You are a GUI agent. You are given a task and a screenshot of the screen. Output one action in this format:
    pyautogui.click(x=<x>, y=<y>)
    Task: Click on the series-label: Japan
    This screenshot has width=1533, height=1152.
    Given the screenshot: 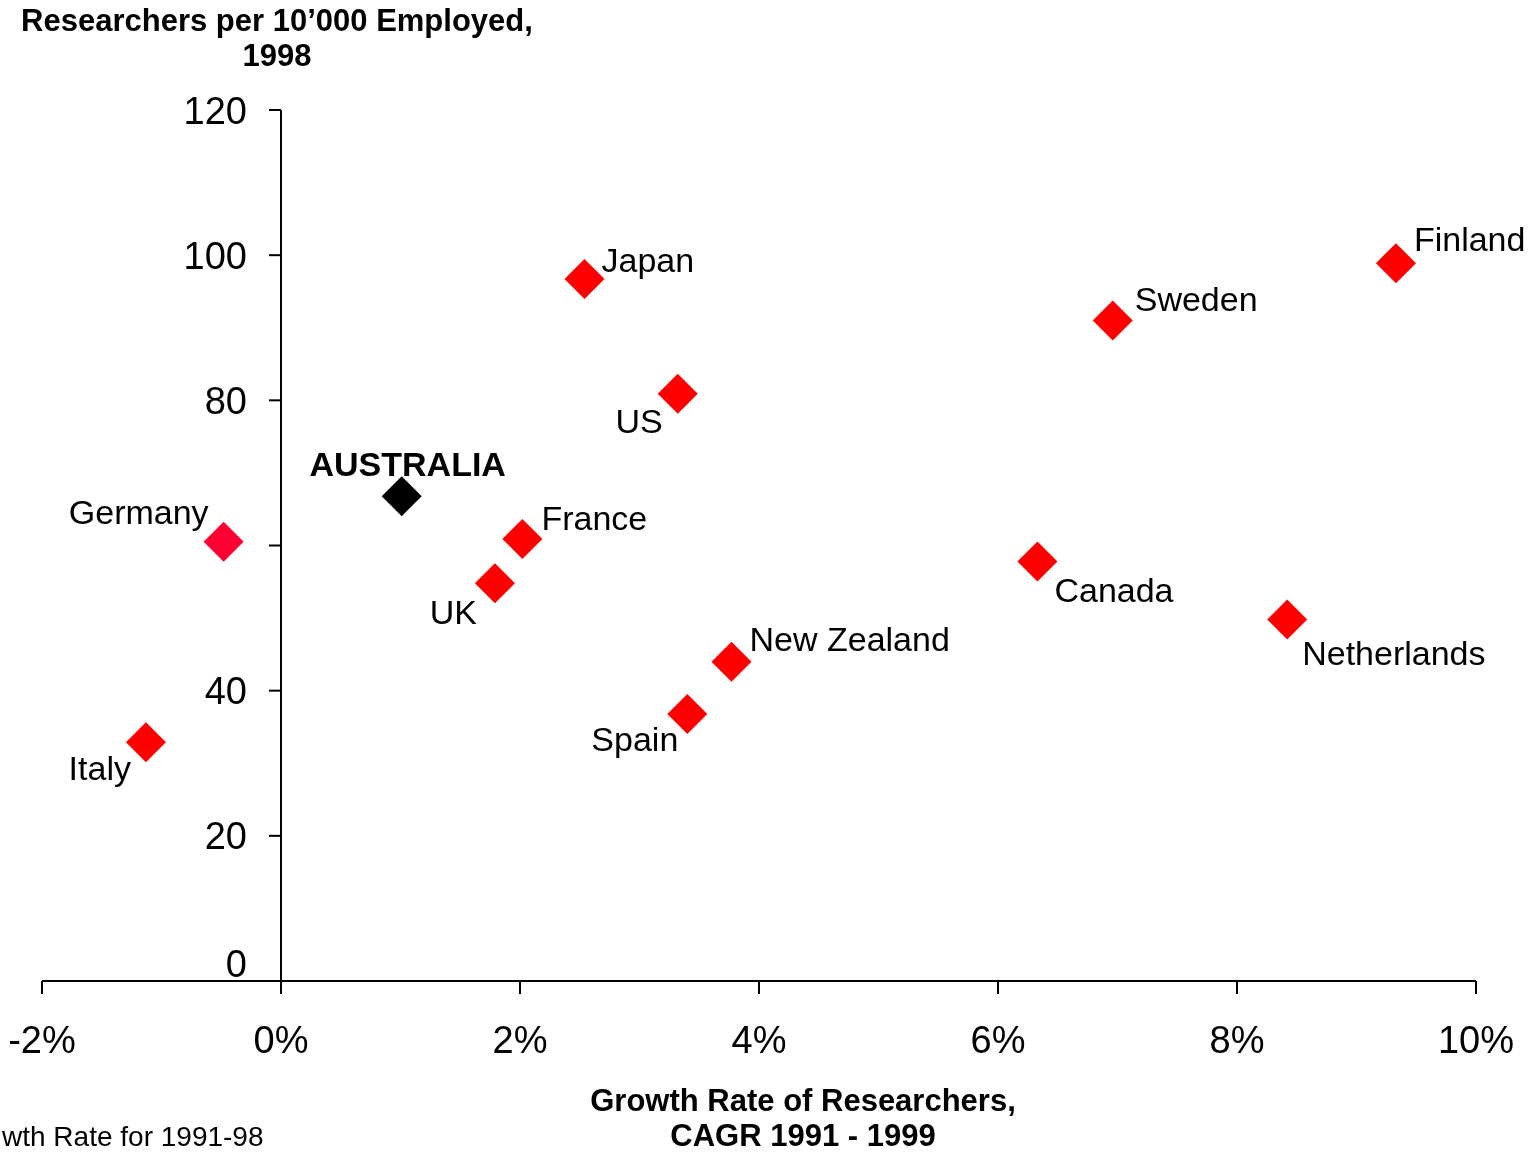 What is the action you would take?
    pyautogui.click(x=648, y=260)
    